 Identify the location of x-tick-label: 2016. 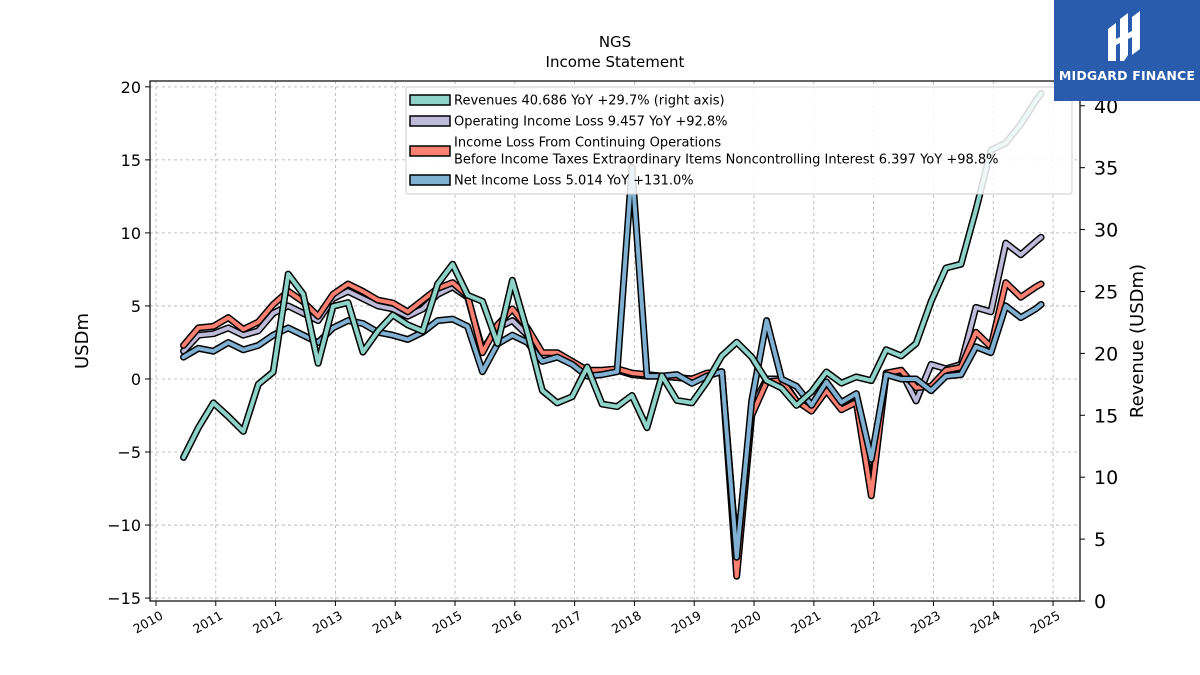
(506, 622).